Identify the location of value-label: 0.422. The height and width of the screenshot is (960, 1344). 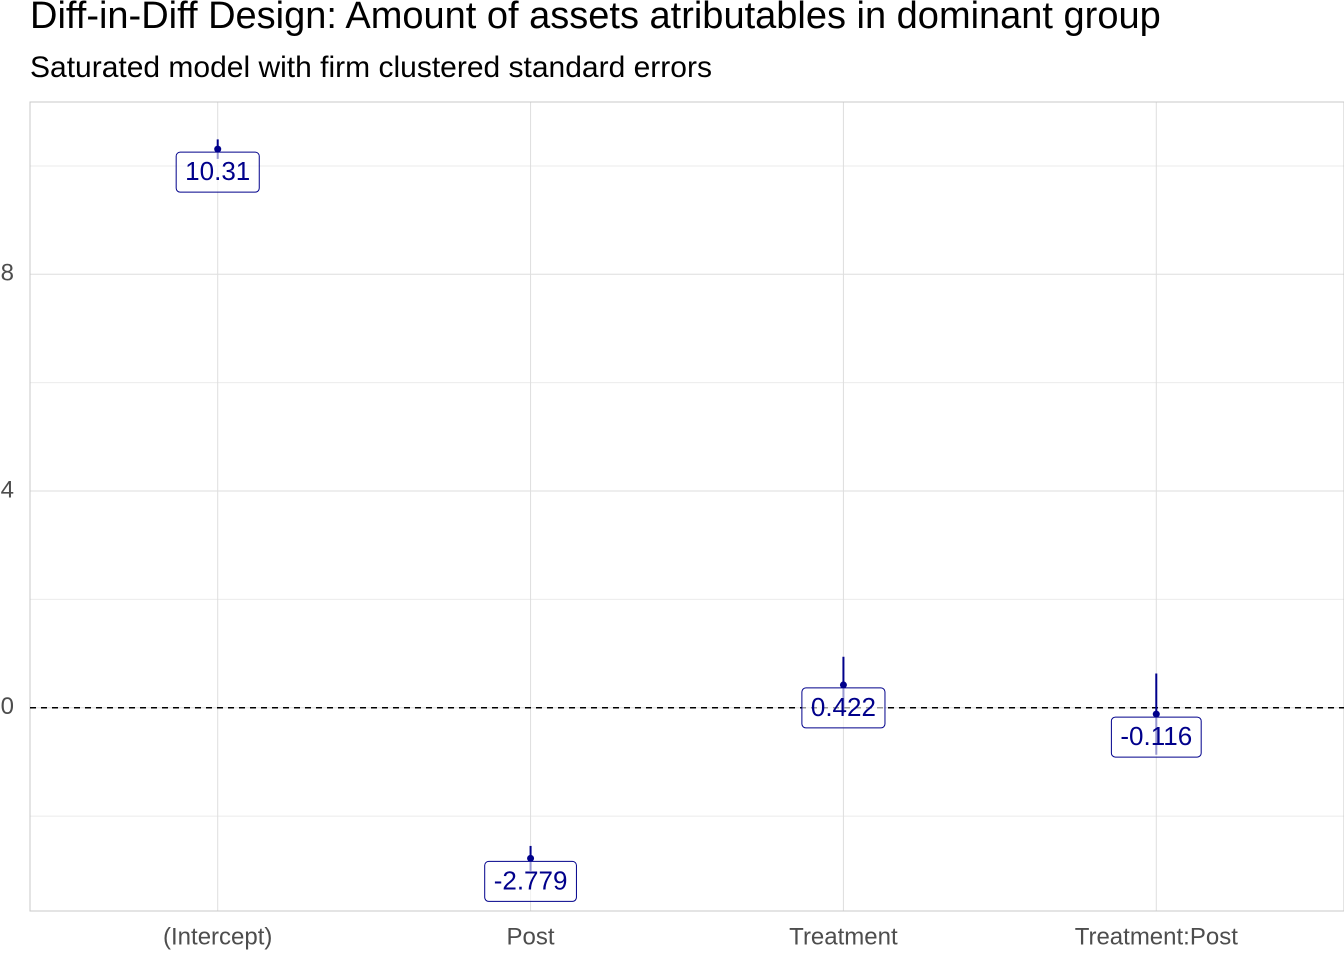
(843, 707).